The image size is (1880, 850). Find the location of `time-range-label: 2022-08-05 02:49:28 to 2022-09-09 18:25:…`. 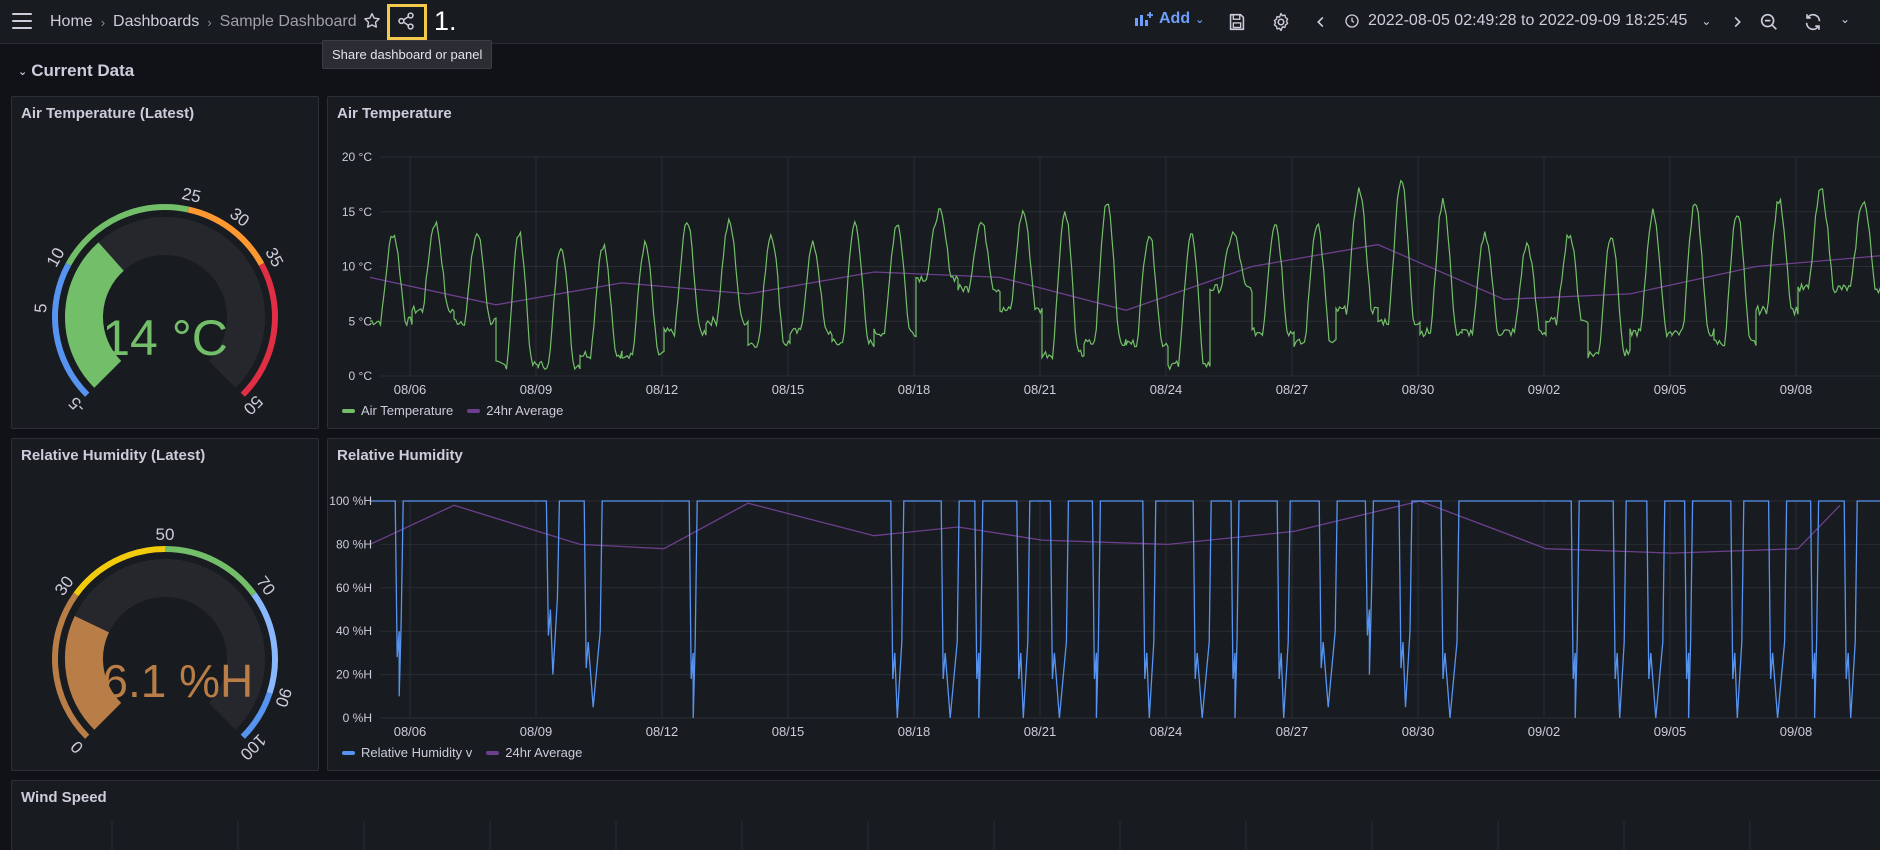

time-range-label: 2022-08-05 02:49:28 to 2022-09-09 18:25:… is located at coordinates (1528, 20).